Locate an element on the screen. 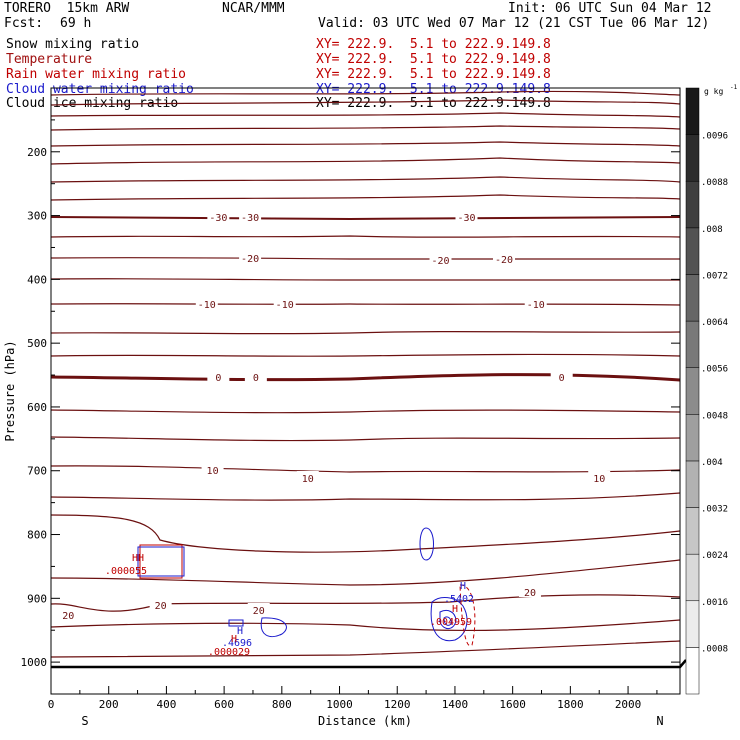  model-name: TORERO 15km ARW is located at coordinates (67, 8).